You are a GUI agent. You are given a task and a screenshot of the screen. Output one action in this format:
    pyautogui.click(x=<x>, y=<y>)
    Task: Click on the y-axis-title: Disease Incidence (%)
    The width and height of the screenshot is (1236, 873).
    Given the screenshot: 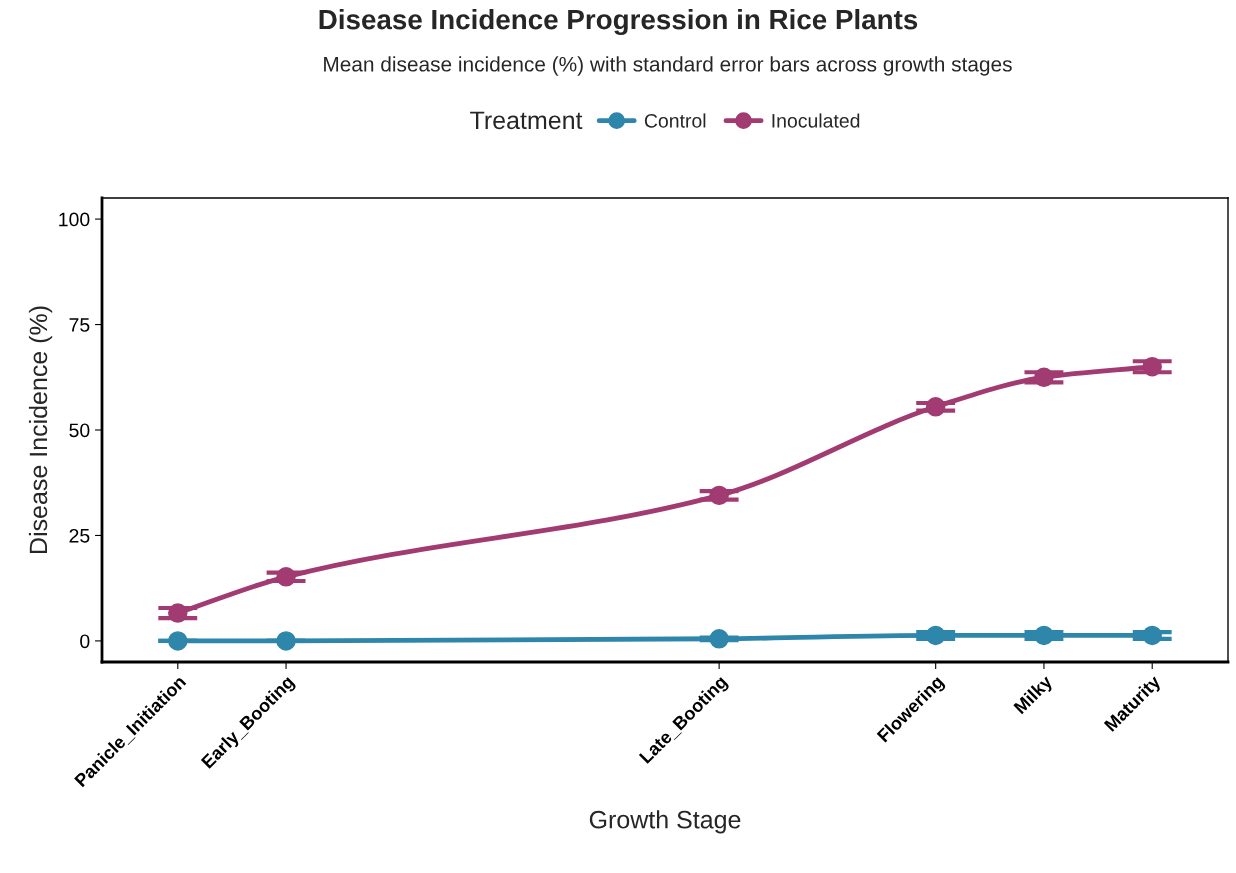 What is the action you would take?
    pyautogui.click(x=40, y=429)
    